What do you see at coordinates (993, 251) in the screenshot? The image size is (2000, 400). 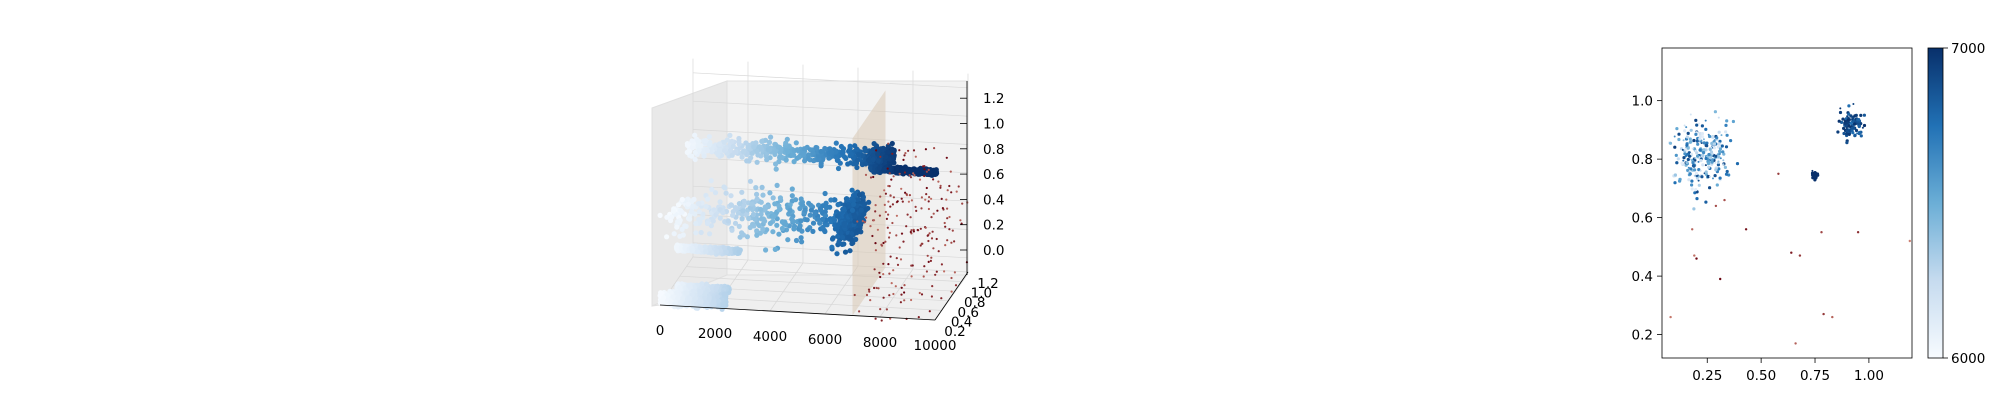 I see `z-tick-label: 0.0` at bounding box center [993, 251].